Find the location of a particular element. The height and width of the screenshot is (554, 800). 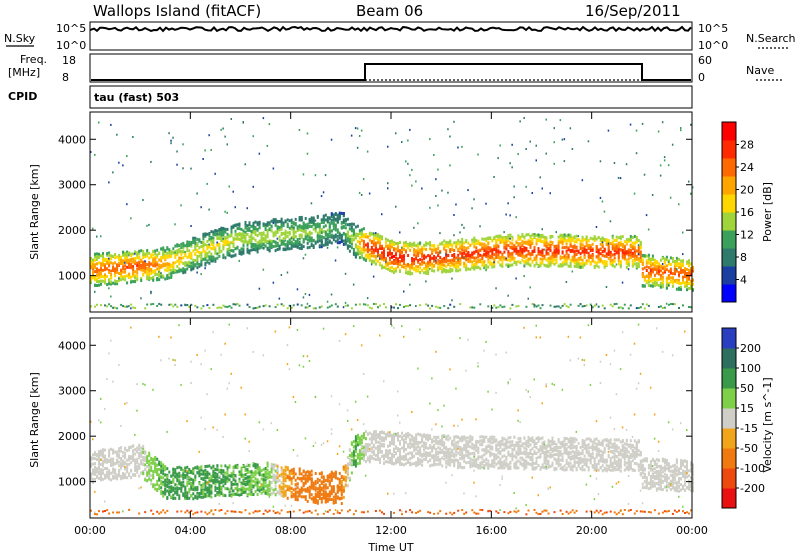

colorbar-segment is located at coordinates (729, 149).